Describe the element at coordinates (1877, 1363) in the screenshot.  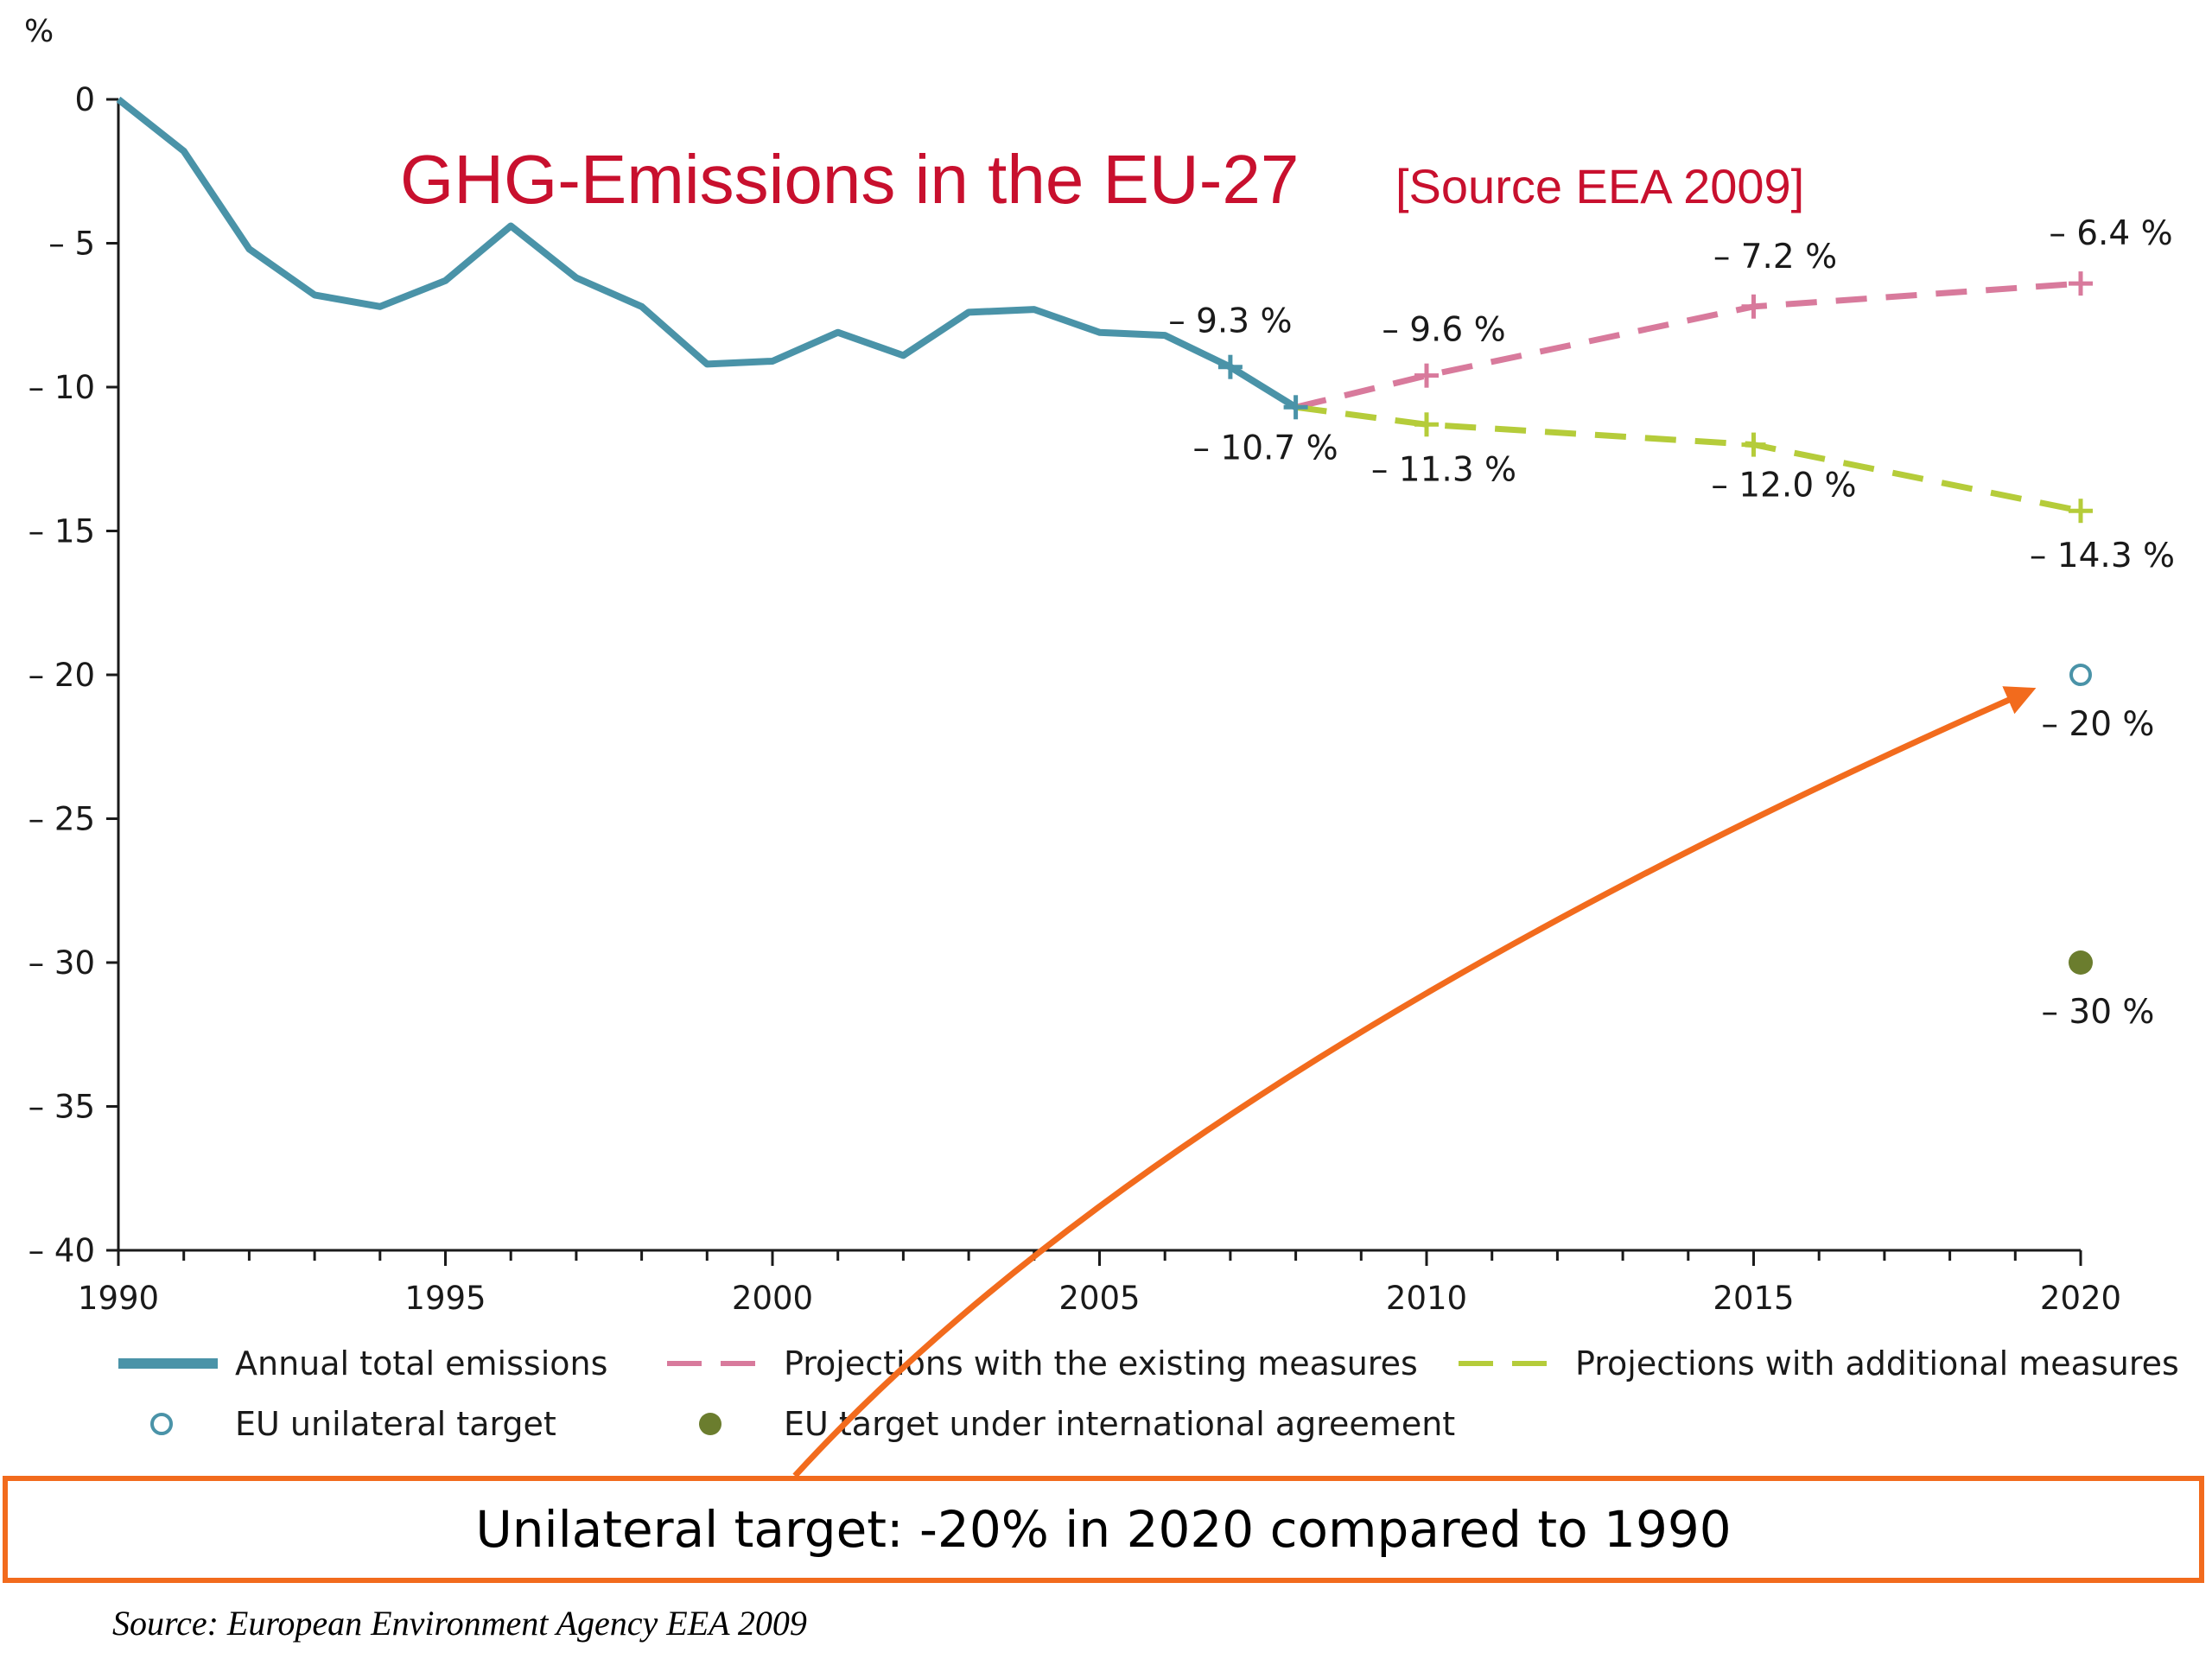
I see `legend-label: Projections with additional measures` at that location.